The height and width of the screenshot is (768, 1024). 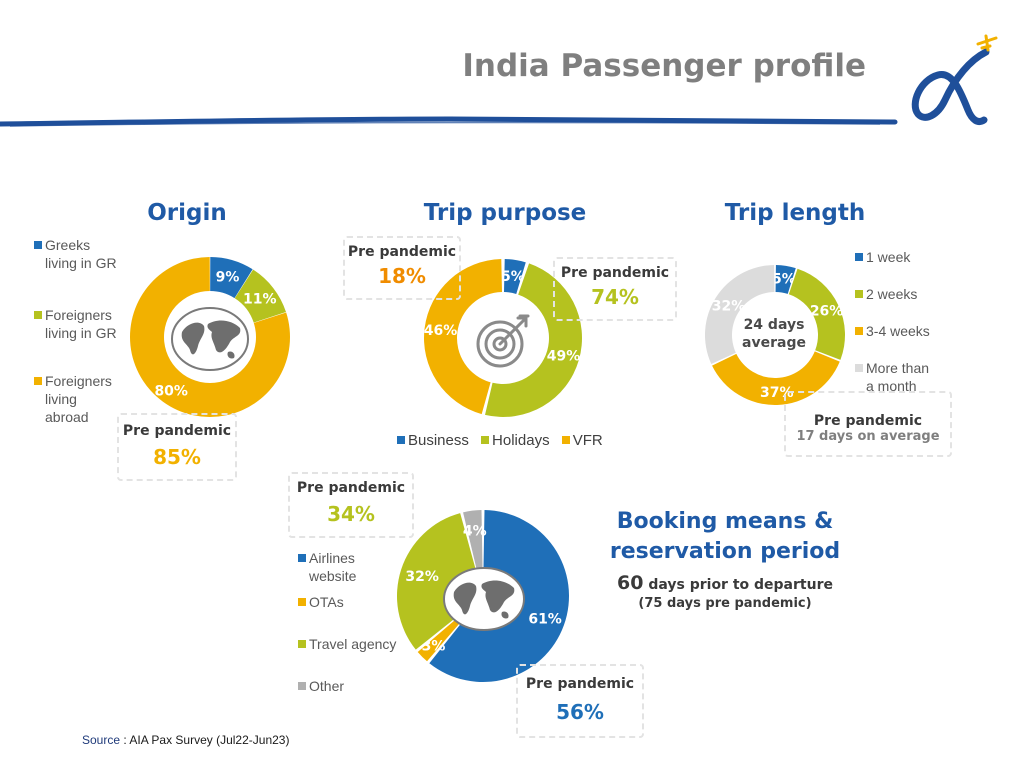 I want to click on legend-label: Business, so click(x=438, y=440).